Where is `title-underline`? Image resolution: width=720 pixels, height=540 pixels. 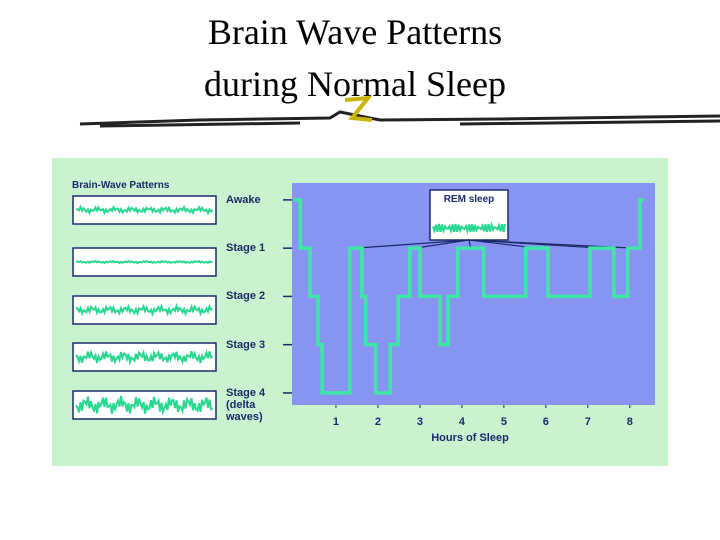 title-underline is located at coordinates (399, 119).